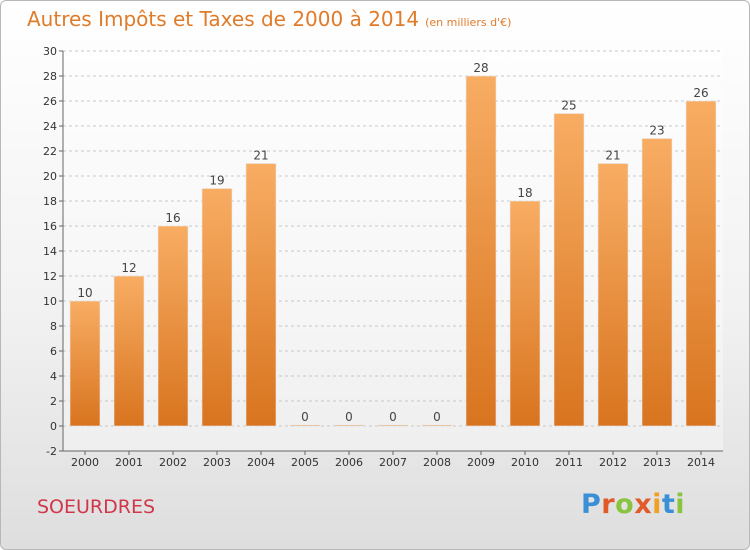 The width and height of the screenshot is (750, 550). What do you see at coordinates (525, 462) in the screenshot?
I see `x-tick-label: 2010` at bounding box center [525, 462].